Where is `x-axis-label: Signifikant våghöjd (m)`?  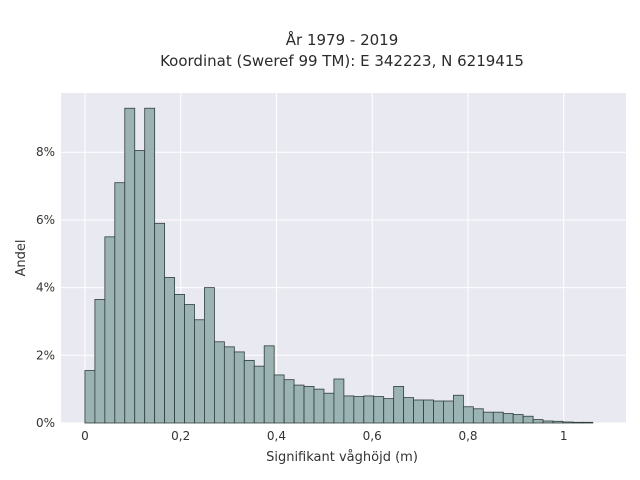 x-axis-label: Signifikant våghöjd (m) is located at coordinates (342, 457).